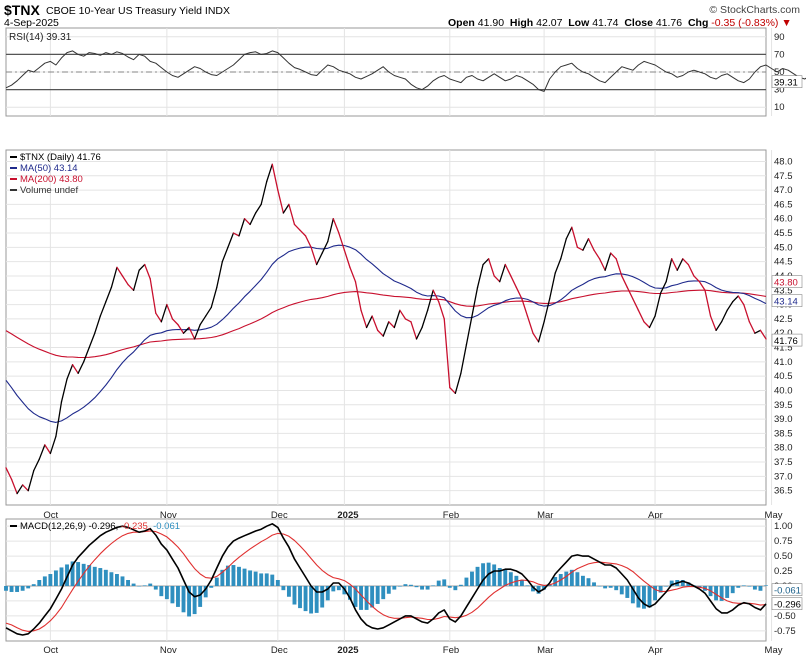 The width and height of the screenshot is (806, 664). I want to click on price-tick-label: 41.5, so click(783, 348).